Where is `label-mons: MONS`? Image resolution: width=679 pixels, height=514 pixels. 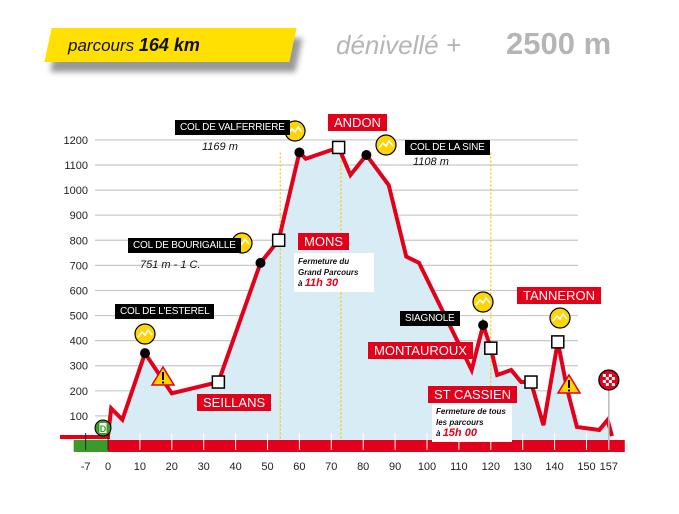
label-mons: MONS is located at coordinates (323, 241).